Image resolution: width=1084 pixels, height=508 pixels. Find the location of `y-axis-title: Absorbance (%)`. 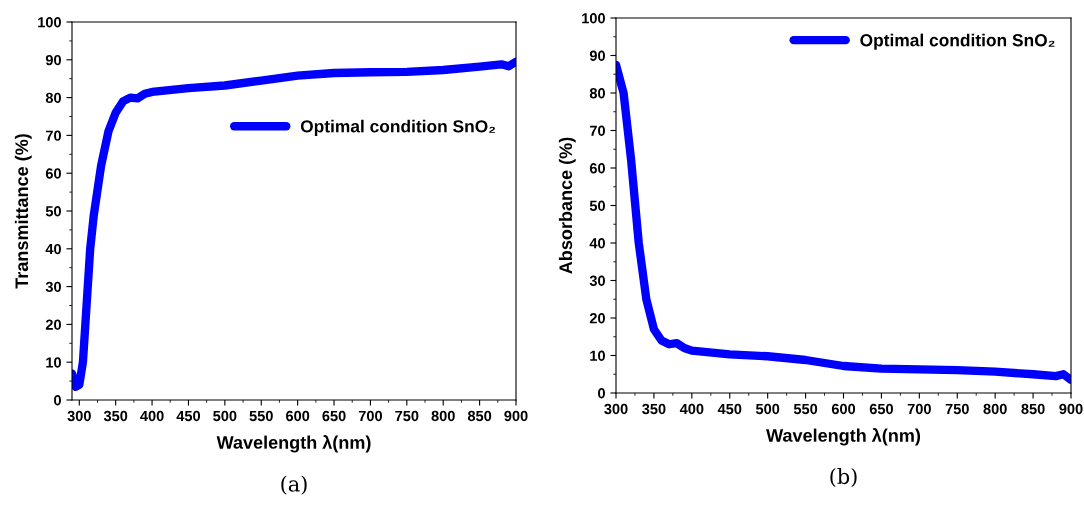

y-axis-title: Absorbance (%) is located at coordinates (567, 205).